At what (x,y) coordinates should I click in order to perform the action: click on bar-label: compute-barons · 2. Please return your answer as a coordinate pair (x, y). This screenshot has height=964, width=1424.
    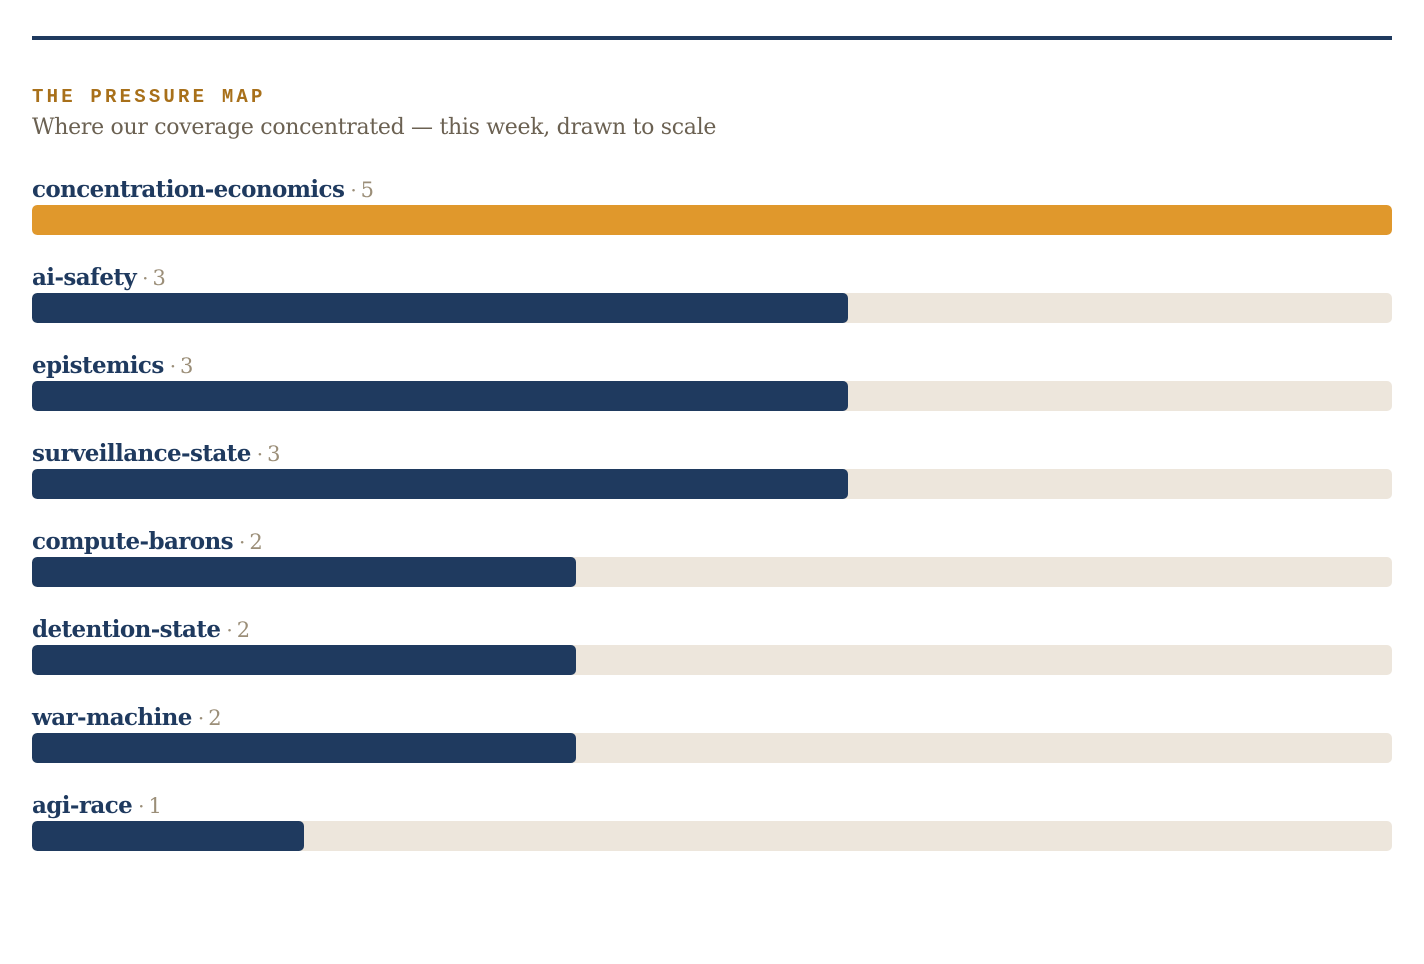
    Looking at the image, I should click on (712, 544).